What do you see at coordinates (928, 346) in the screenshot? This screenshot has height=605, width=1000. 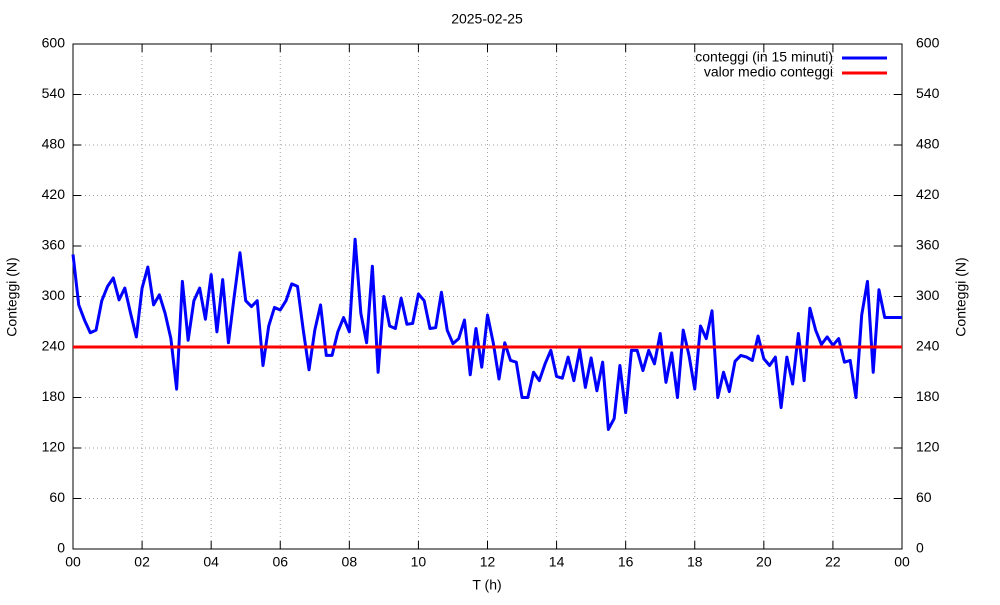 I see `y2-tick-label: 240` at bounding box center [928, 346].